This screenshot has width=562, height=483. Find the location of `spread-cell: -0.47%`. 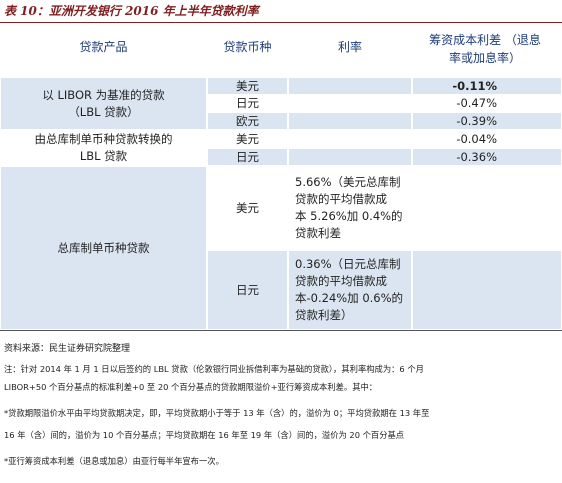

spread-cell: -0.47% is located at coordinates (487, 103).